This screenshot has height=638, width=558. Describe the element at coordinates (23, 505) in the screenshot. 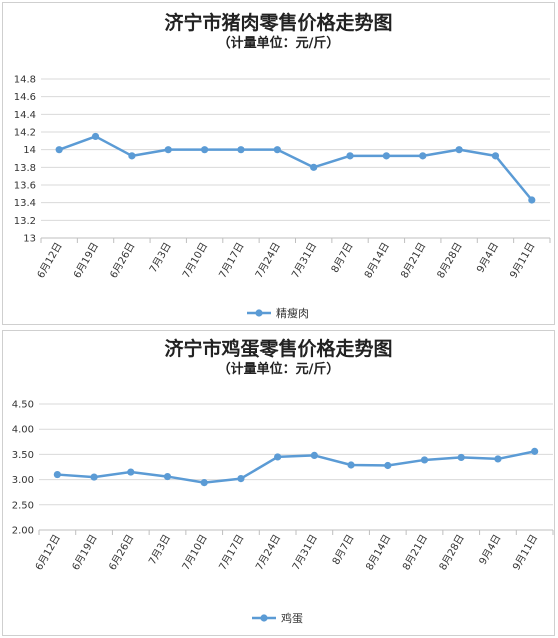

I see `y-tick-label: 2.50` at that location.